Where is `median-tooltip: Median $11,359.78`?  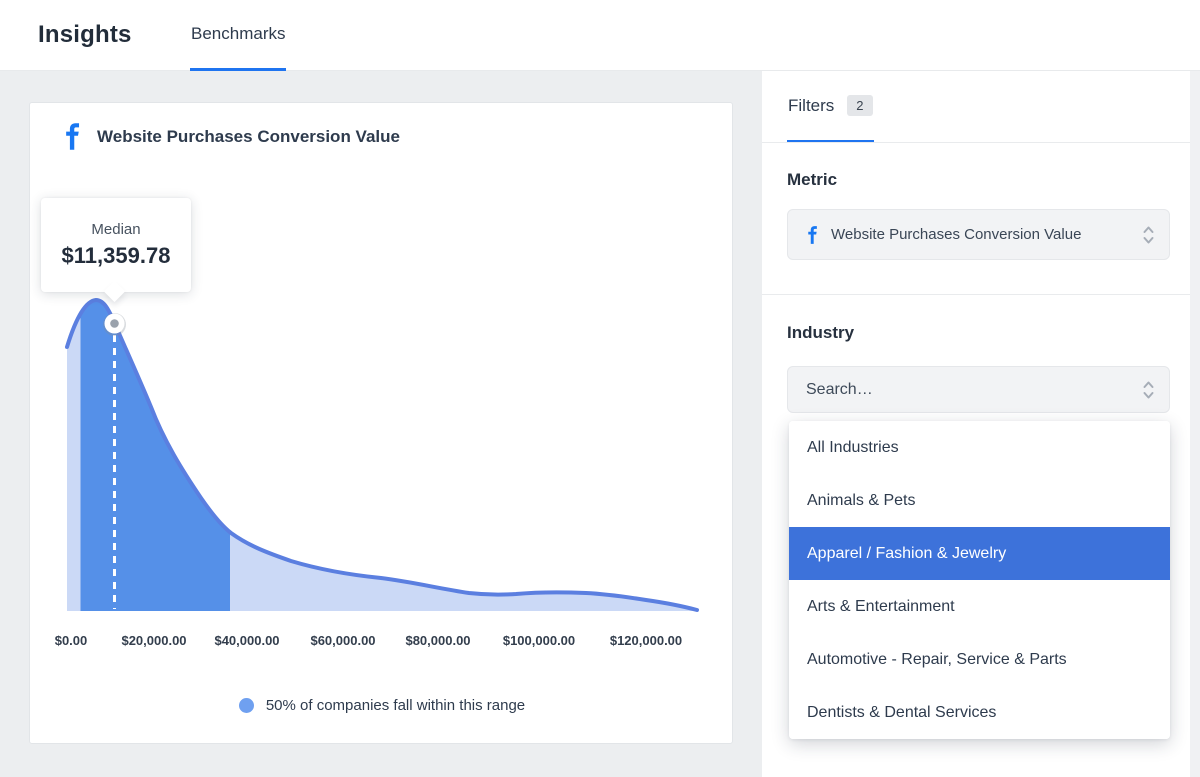 median-tooltip: Median $11,359.78 is located at coordinates (116, 250).